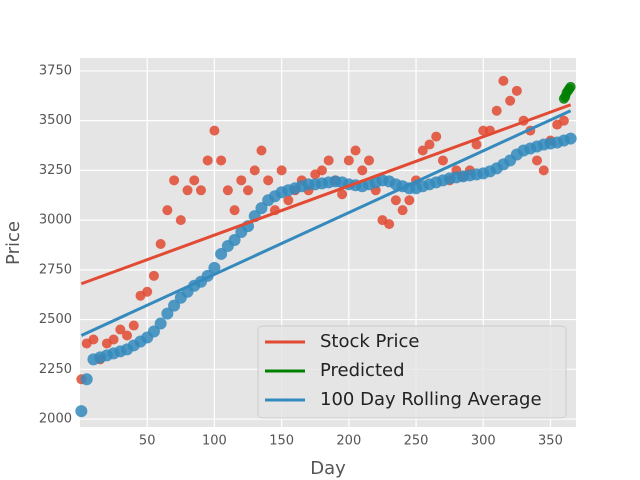 This screenshot has height=480, width=640. What do you see at coordinates (55, 369) in the screenshot?
I see `y-tick-label: 2250` at bounding box center [55, 369].